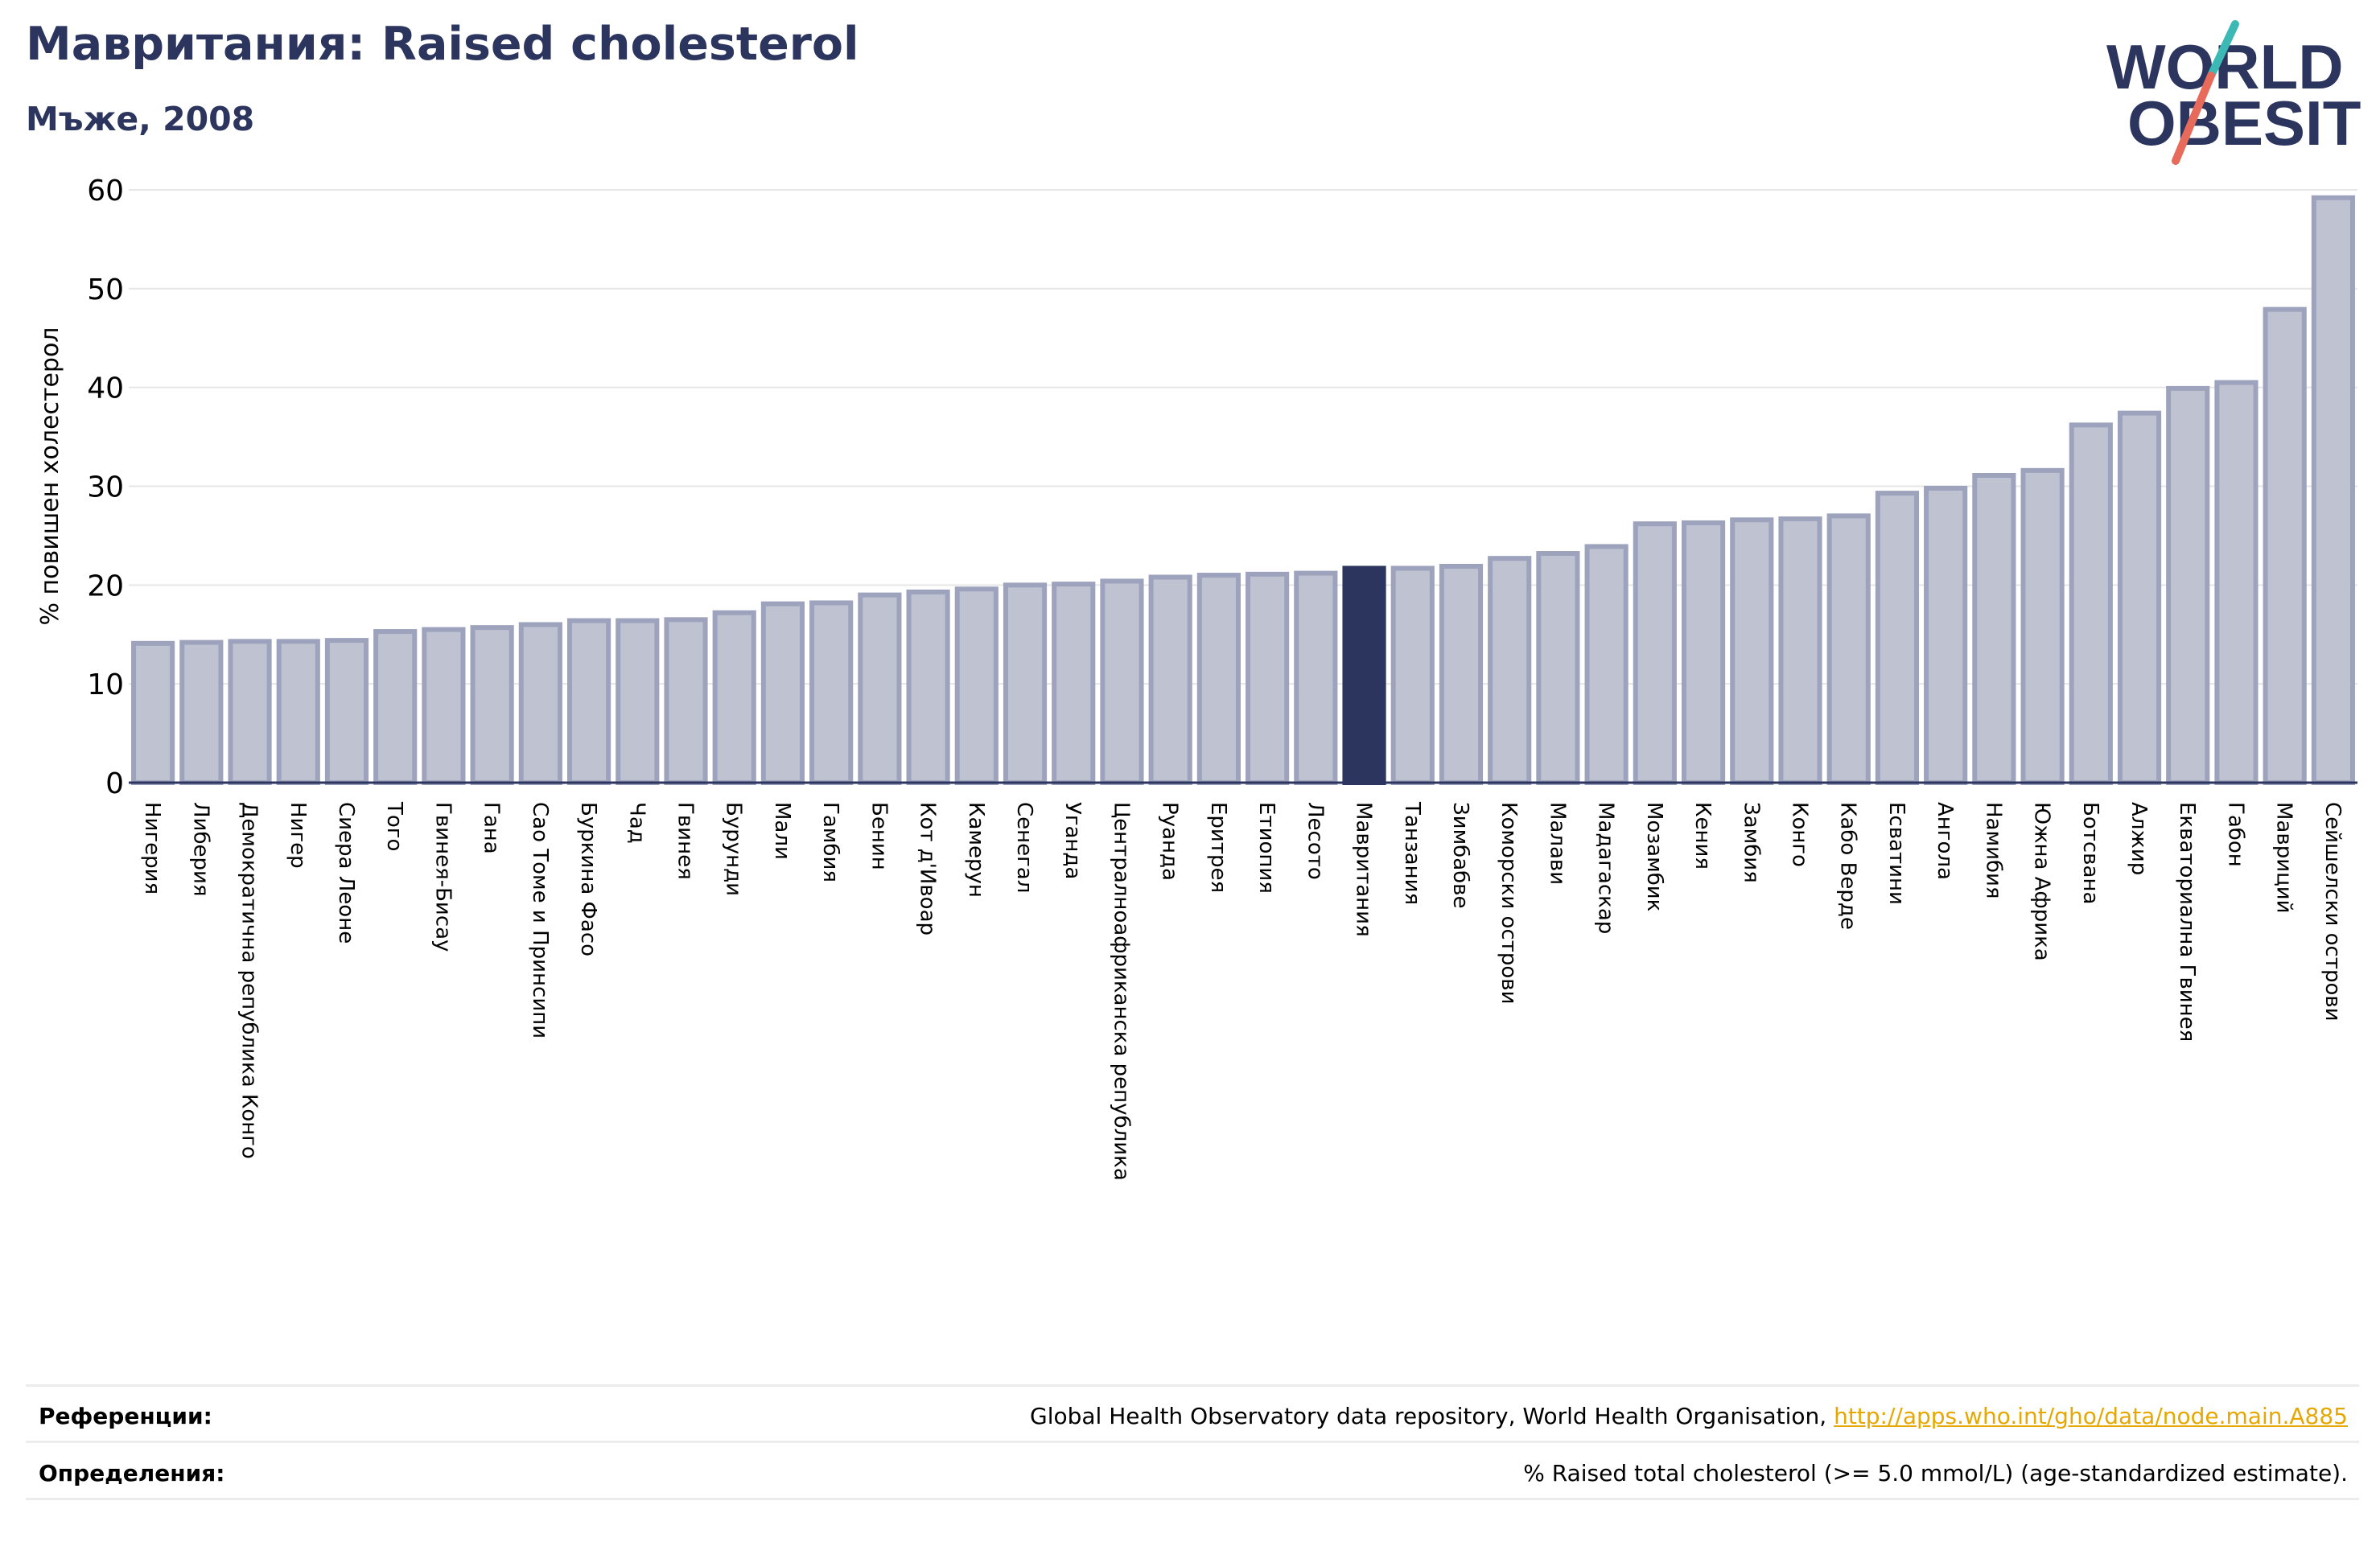 This screenshot has width=2380, height=1542. What do you see at coordinates (1800, 834) in the screenshot?
I see `x-tick-label: Конго` at bounding box center [1800, 834].